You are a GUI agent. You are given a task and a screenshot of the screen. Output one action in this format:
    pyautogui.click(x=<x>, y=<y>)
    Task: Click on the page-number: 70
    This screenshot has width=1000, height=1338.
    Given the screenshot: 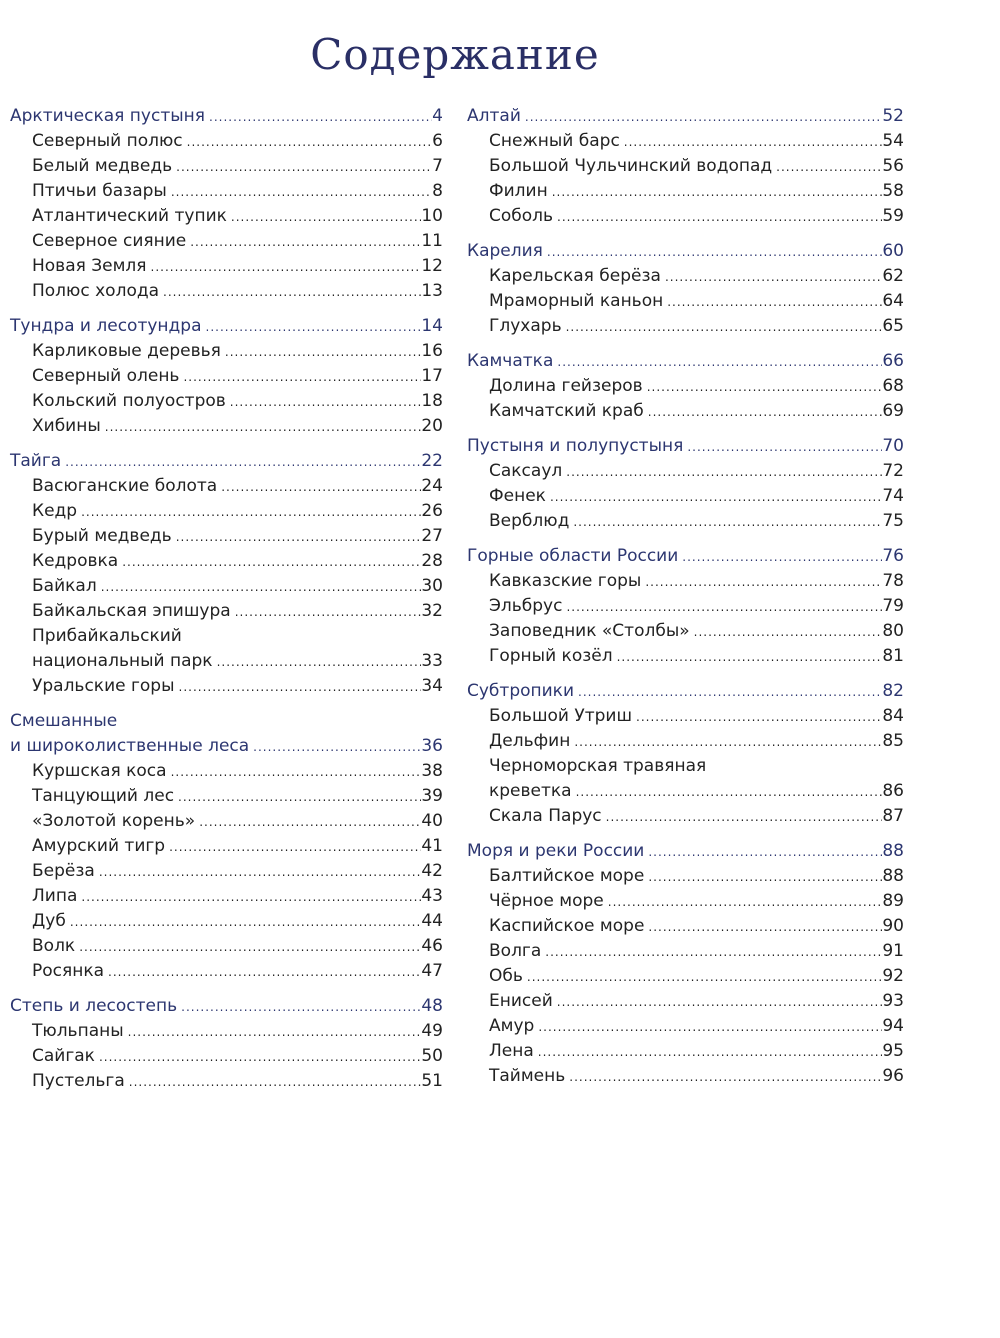 What is the action you would take?
    pyautogui.click(x=893, y=446)
    